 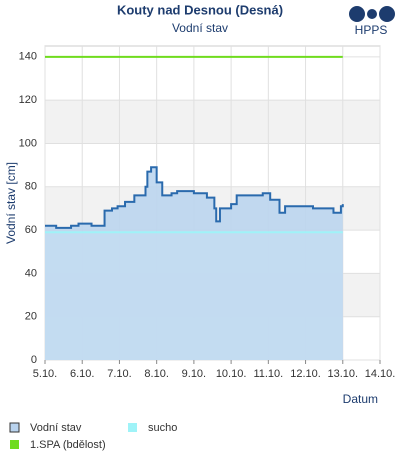 What do you see at coordinates (212, 122) in the screenshot?
I see `grid-band` at bounding box center [212, 122].